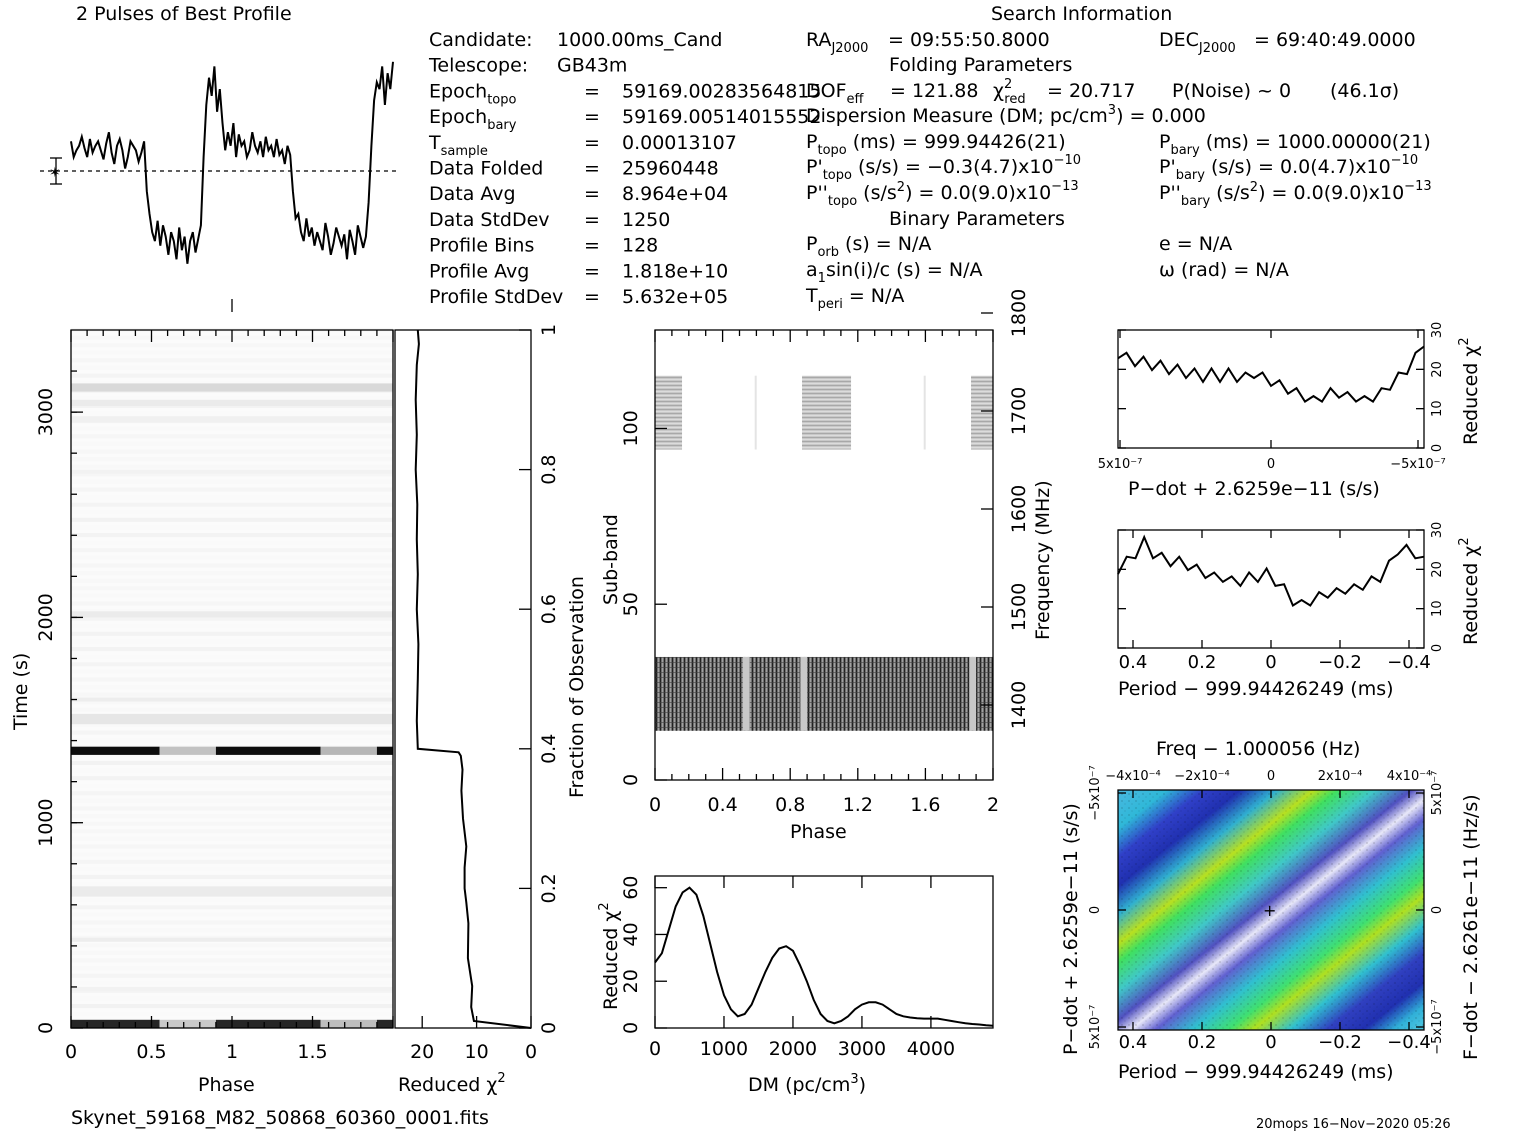 The width and height of the screenshot is (1517, 1133). What do you see at coordinates (1437, 408) in the screenshot?
I see `small-ytick-label: 10` at bounding box center [1437, 408].